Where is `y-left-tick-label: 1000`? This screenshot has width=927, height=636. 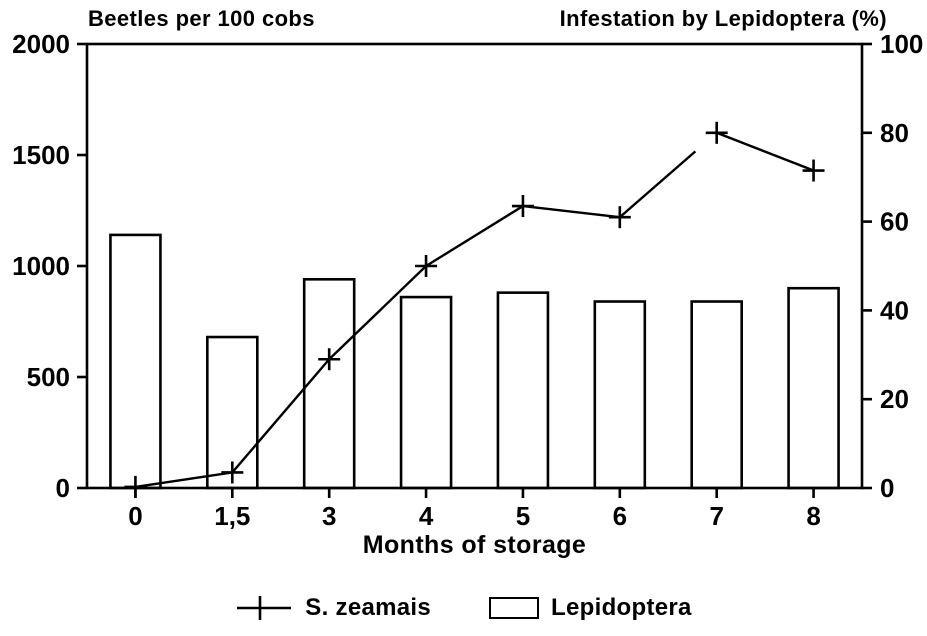
y-left-tick-label: 1000 is located at coordinates (41, 266).